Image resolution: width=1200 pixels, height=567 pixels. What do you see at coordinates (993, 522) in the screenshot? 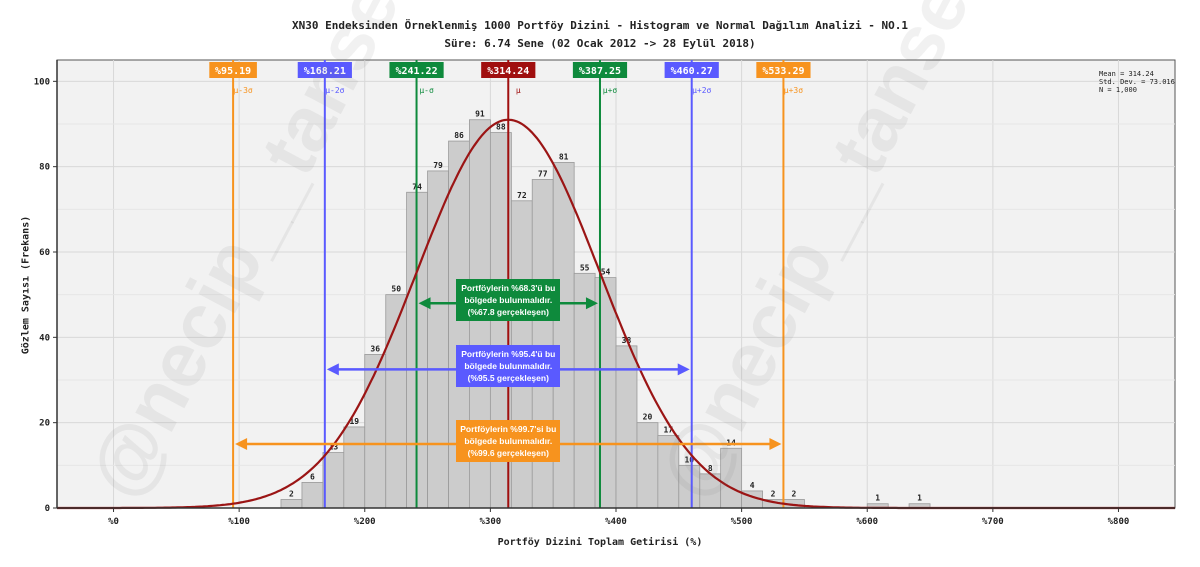
I see `x-tick-label: %700` at bounding box center [993, 522].